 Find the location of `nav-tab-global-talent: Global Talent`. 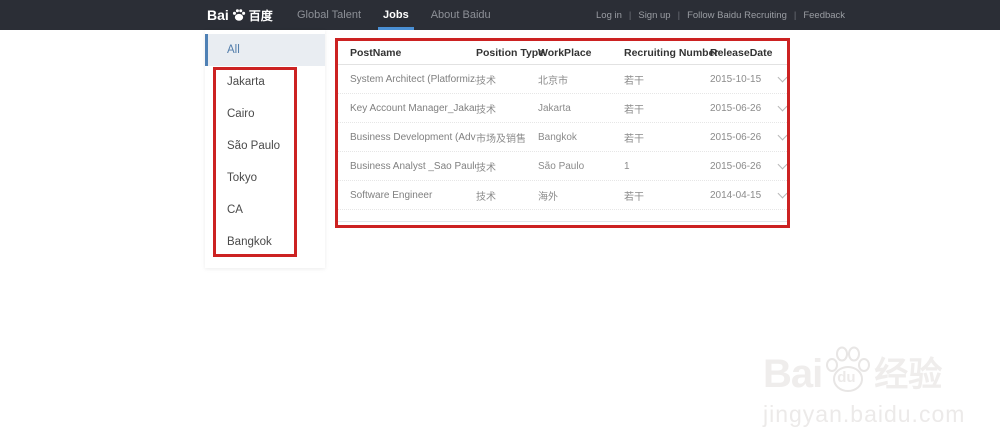

nav-tab-global-talent: Global Talent is located at coordinates (329, 15).